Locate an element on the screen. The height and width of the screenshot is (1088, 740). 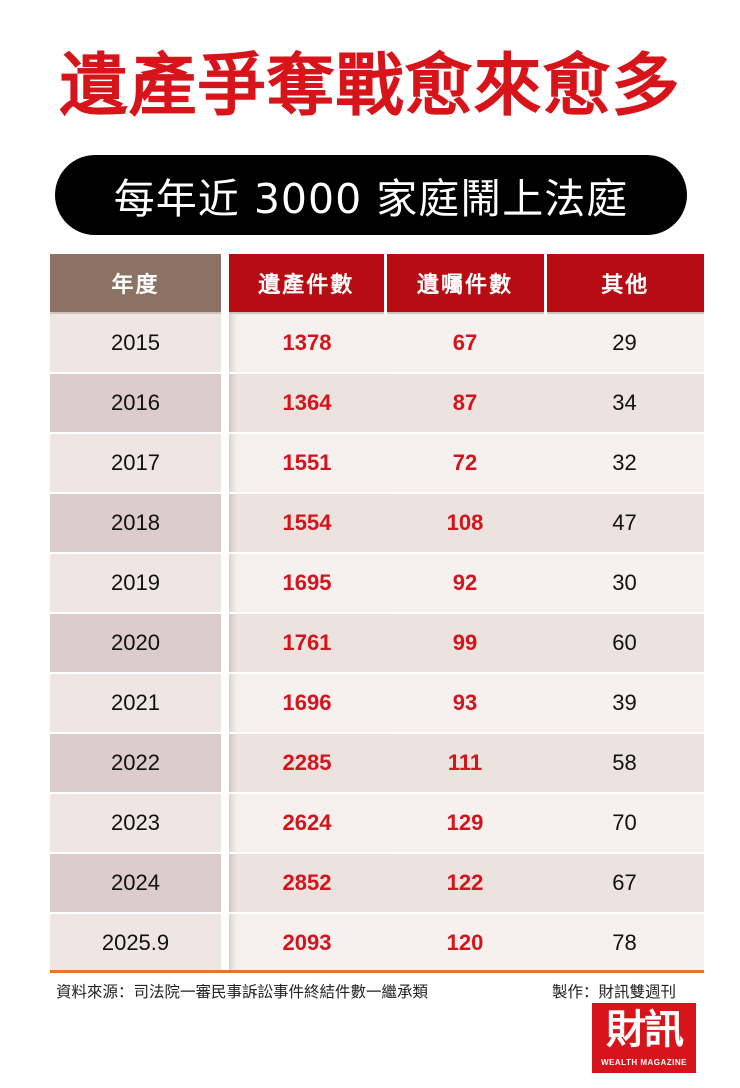
other-cell: 32 is located at coordinates (624, 462).